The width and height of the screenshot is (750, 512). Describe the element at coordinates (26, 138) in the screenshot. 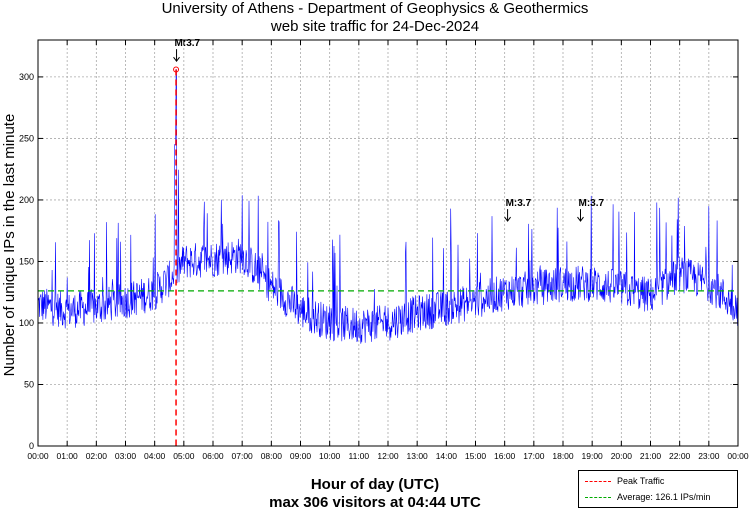

I see `y-tick-label: 250` at that location.